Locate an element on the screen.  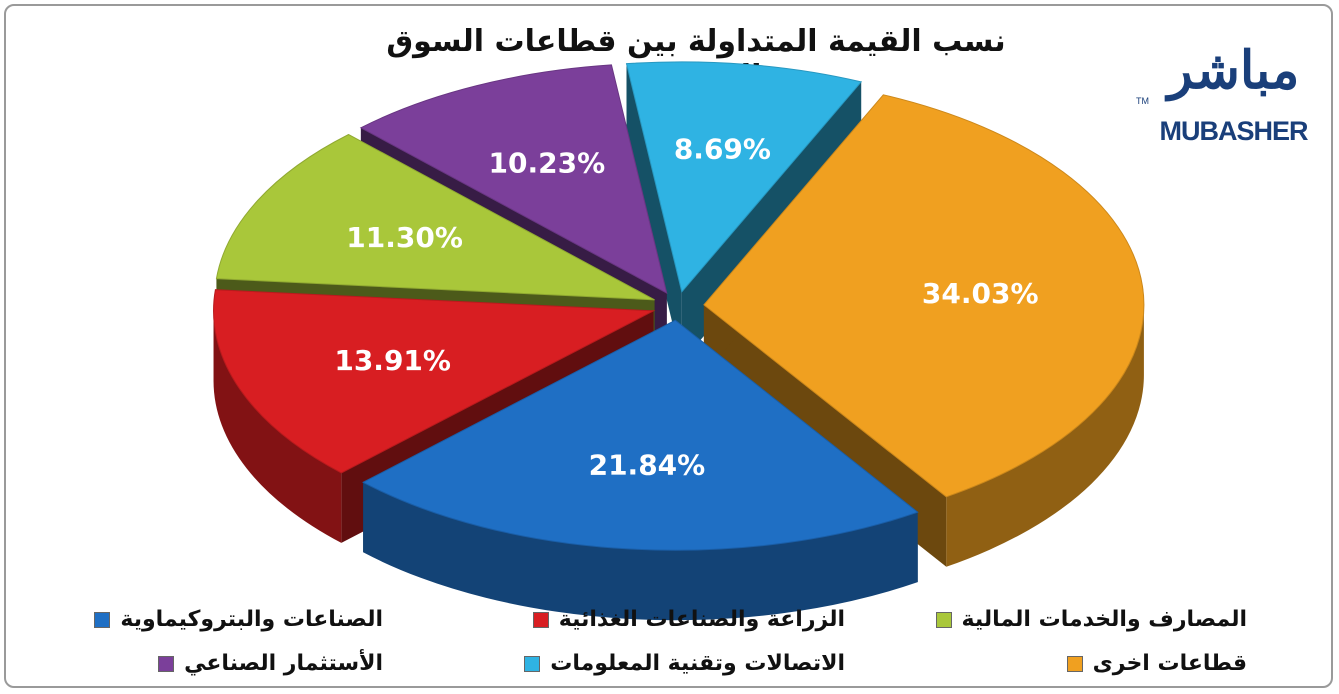
legend-item-telecom: الاتصالات وتقنية المعلومات is located at coordinates (684, 663).